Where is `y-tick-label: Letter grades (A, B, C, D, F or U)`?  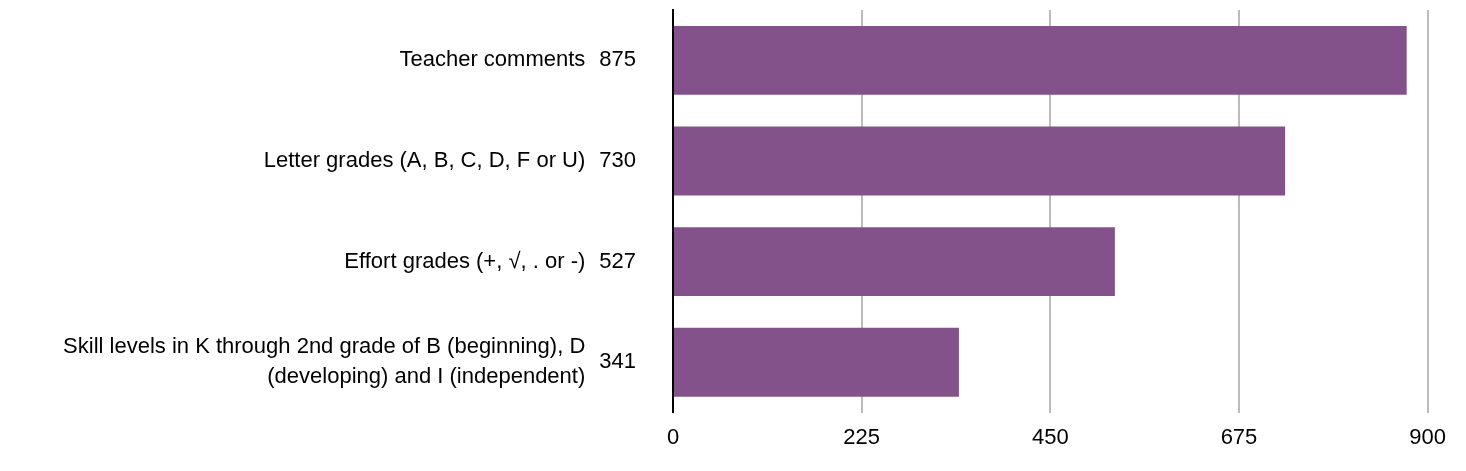
y-tick-label: Letter grades (A, B, C, D, F or U) is located at coordinates (424, 160).